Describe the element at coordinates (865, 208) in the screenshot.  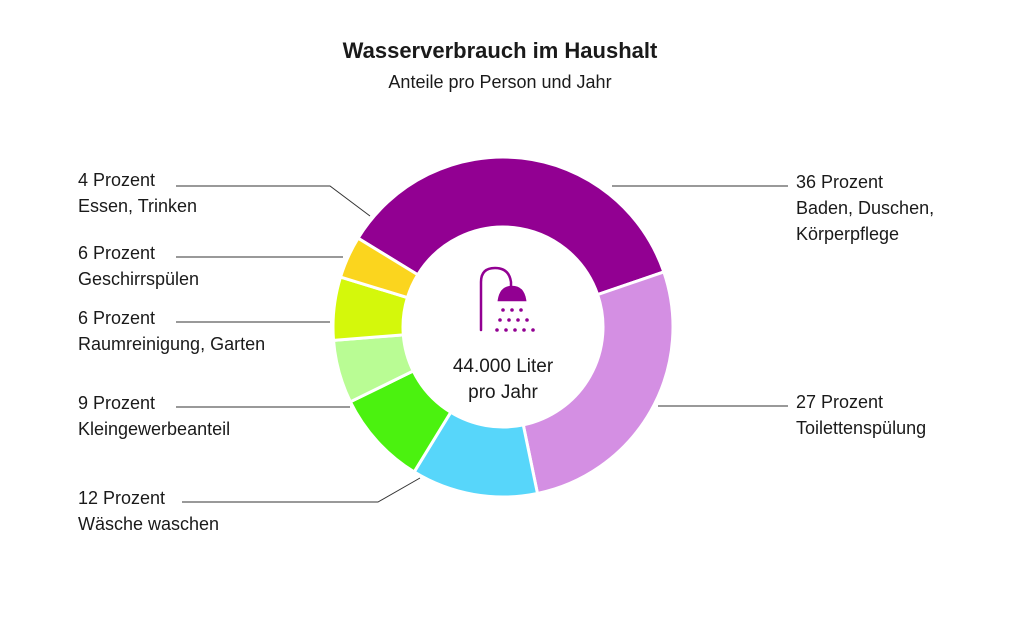
I see `slice-label-1: 36 Prozent Baden, Duschen, Körperpflege` at that location.